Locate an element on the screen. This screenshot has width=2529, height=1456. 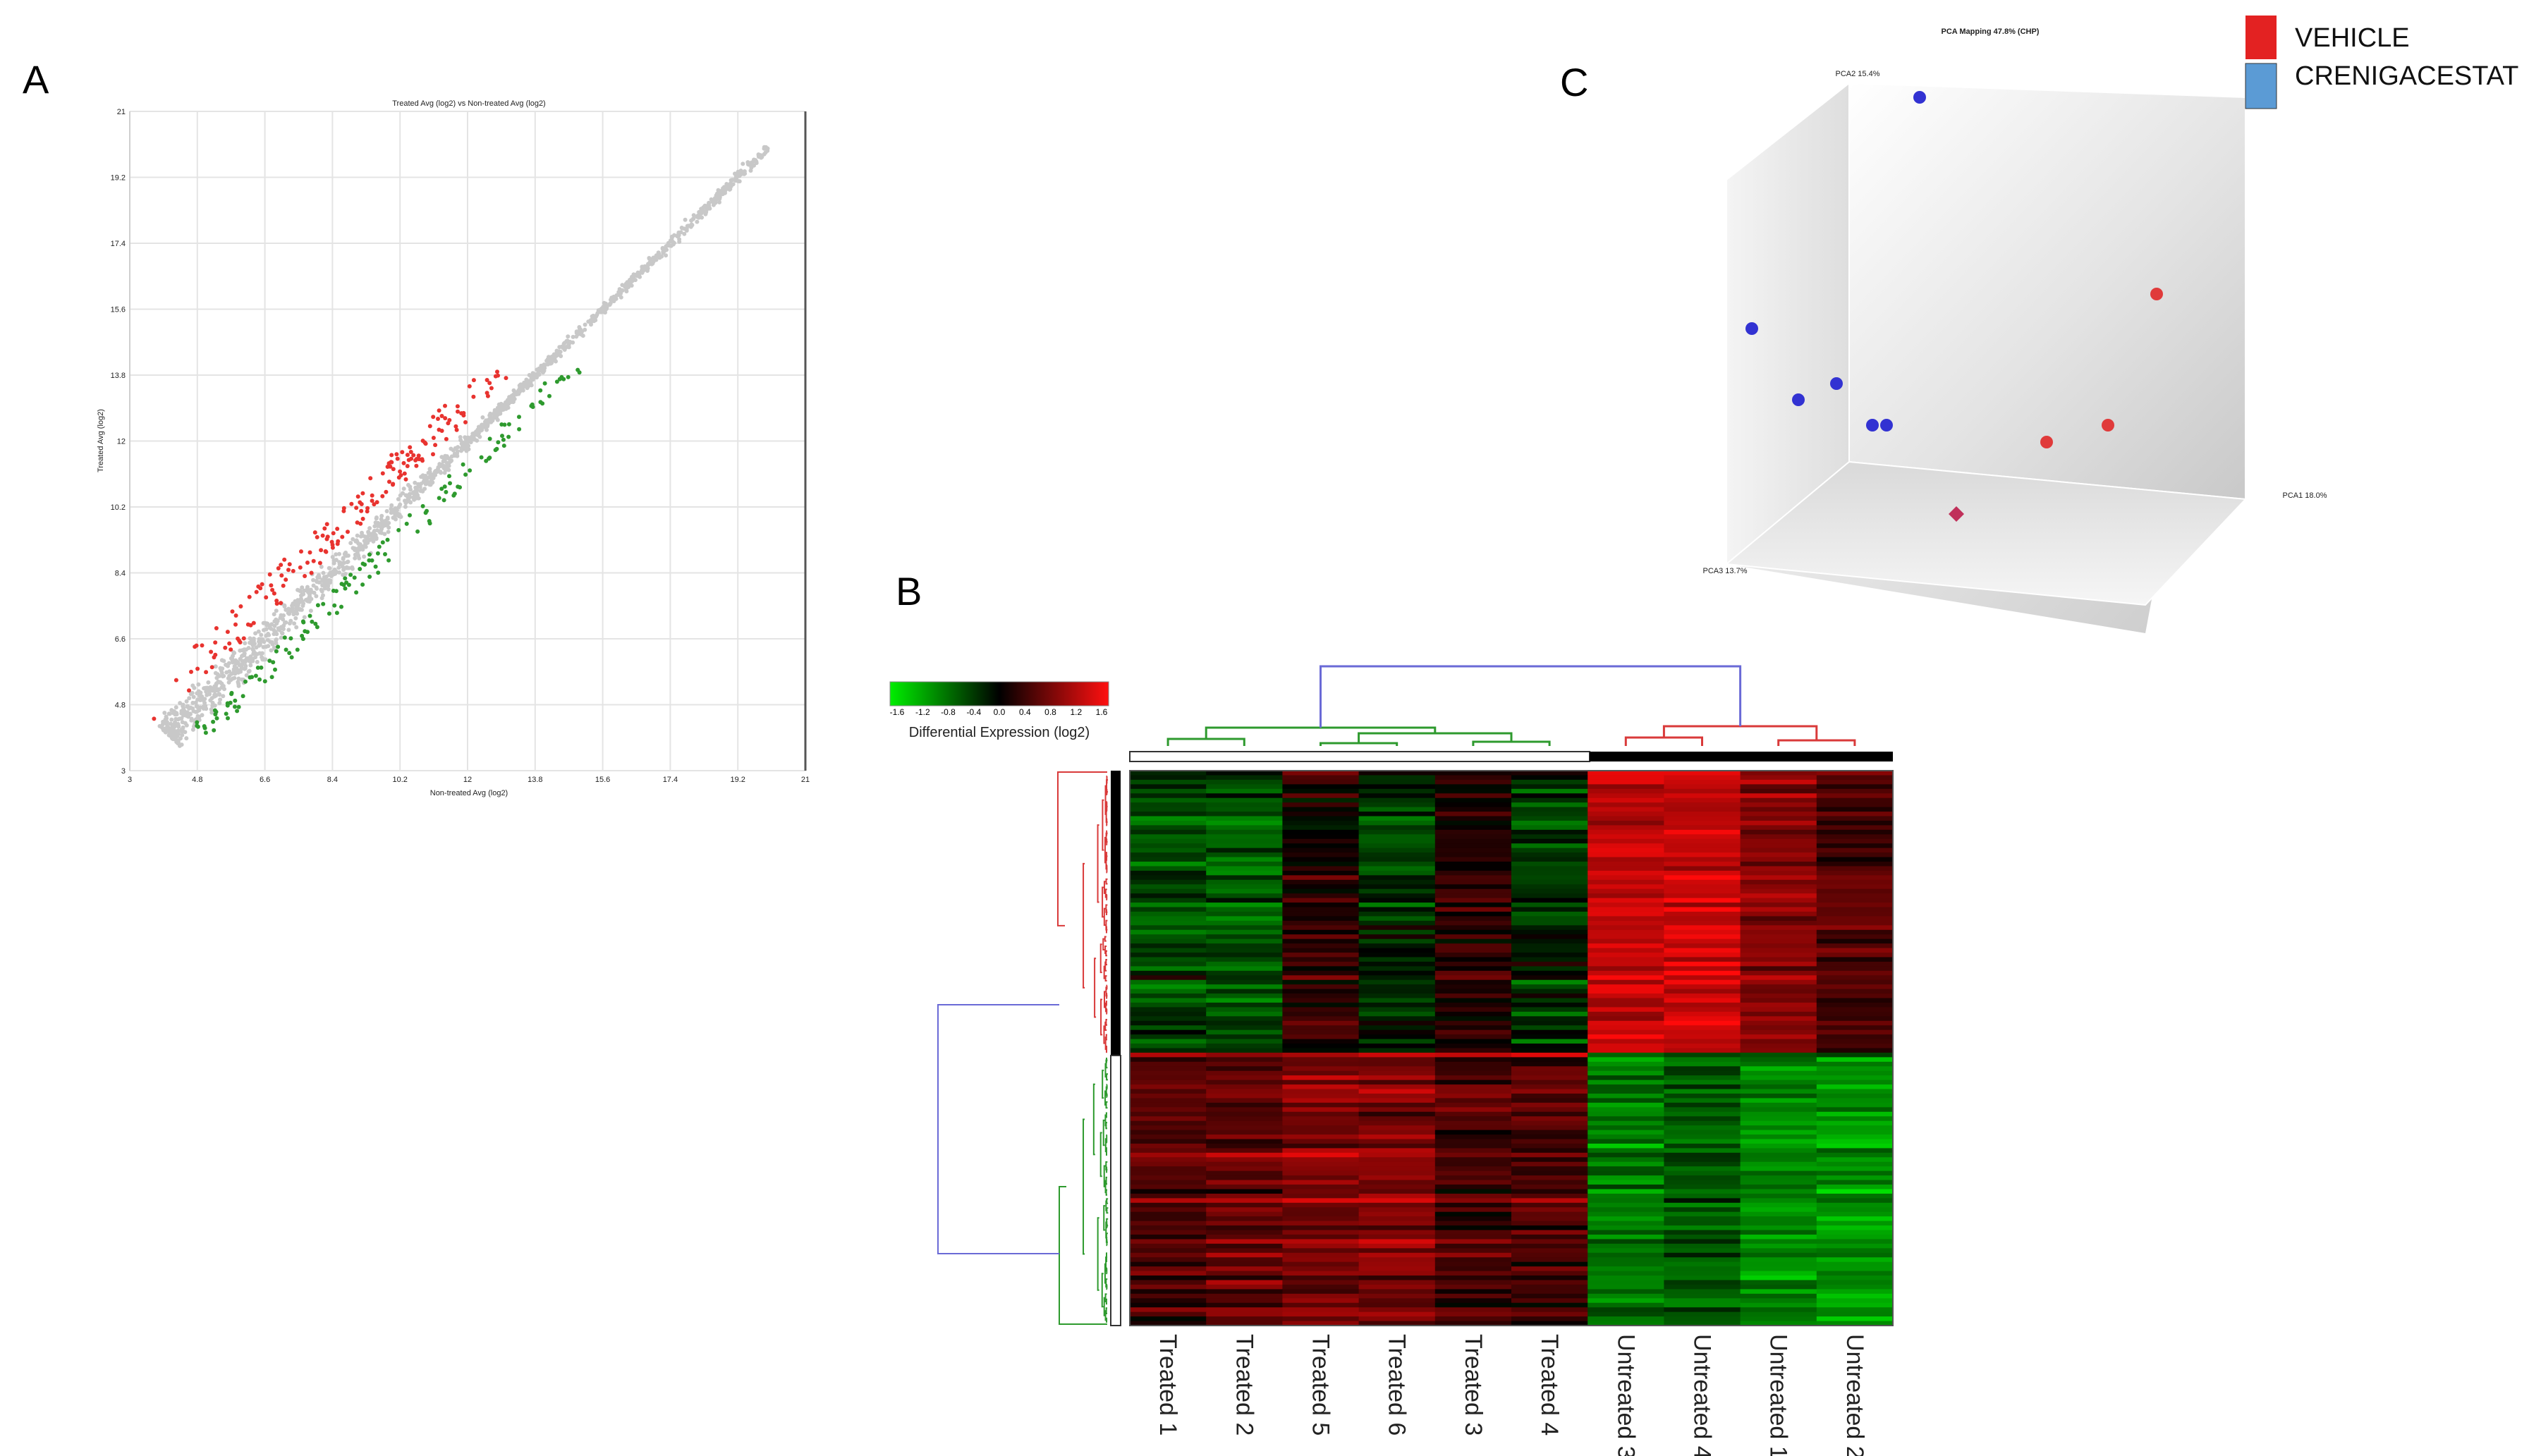
pca-title: PCA Mapping 47.8% (CHP) is located at coordinates (1991, 32).